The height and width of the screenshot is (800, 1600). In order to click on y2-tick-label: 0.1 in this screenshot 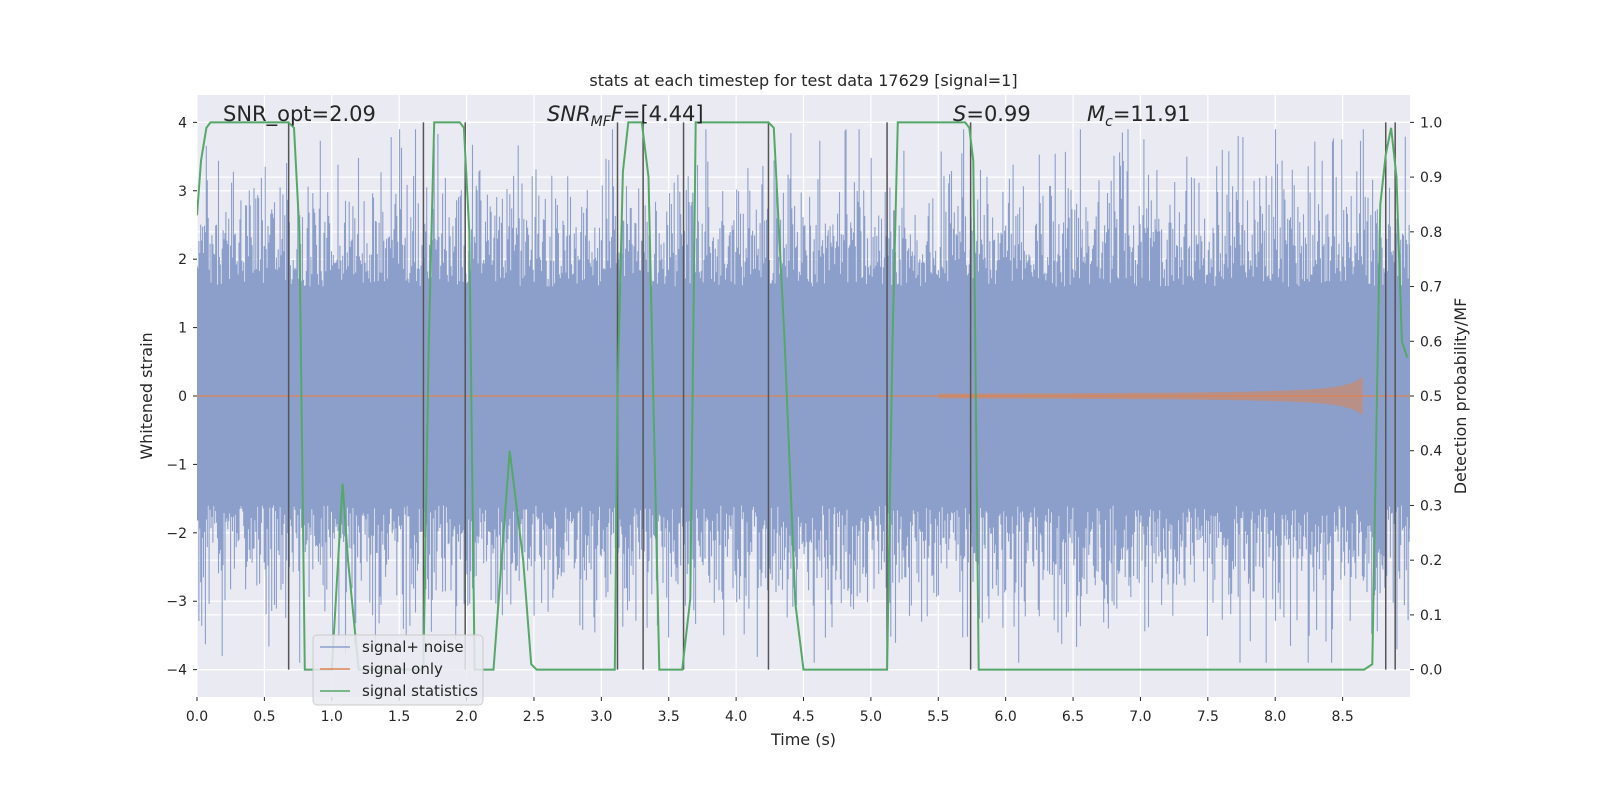, I will do `click(1431, 616)`.